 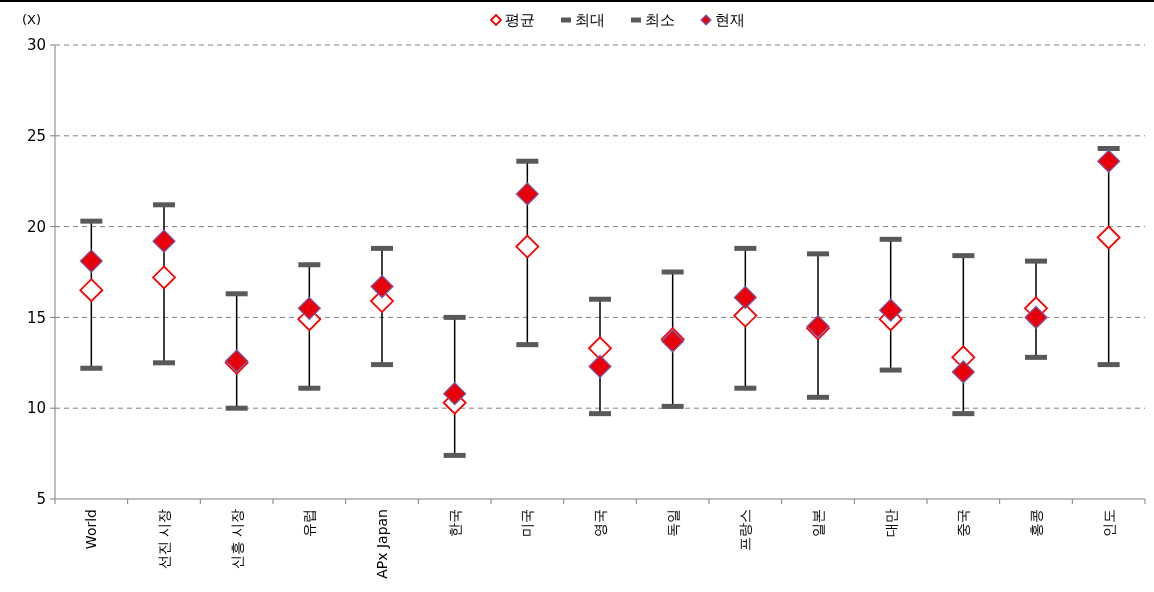 What do you see at coordinates (41, 499) in the screenshot?
I see `y-tick-label: 5` at bounding box center [41, 499].